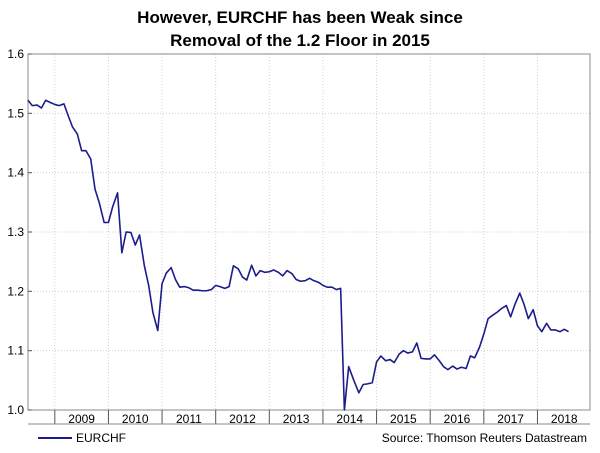 This screenshot has height=453, width=600. I want to click on chart-title-line-1: However, EURCHF has been Weak since, so click(300, 17).